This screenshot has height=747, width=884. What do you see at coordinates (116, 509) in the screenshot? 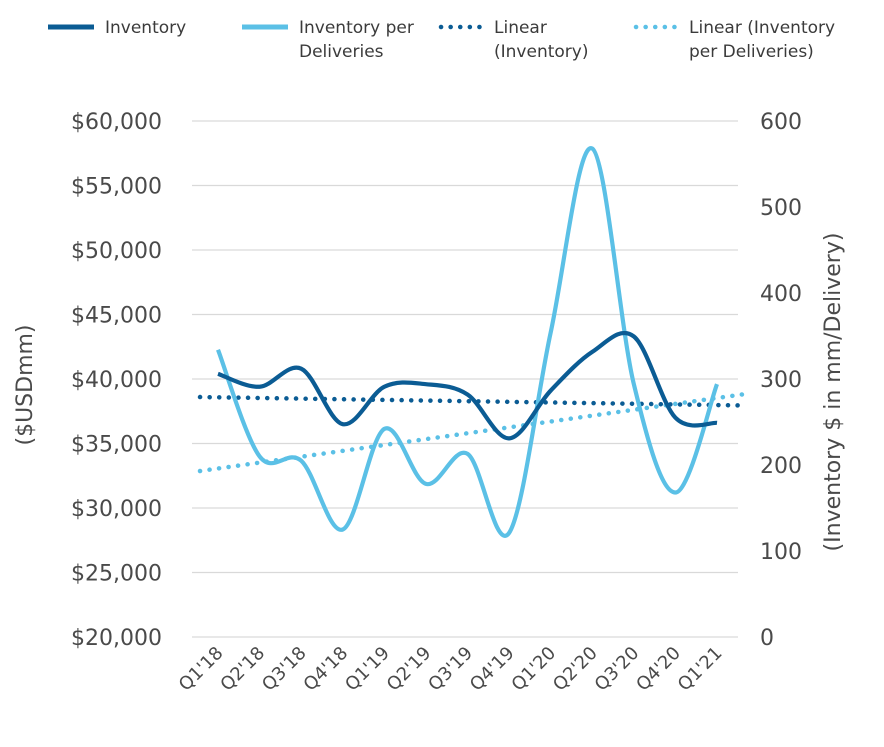
I see `y-tick-label: $30,000` at bounding box center [116, 509].